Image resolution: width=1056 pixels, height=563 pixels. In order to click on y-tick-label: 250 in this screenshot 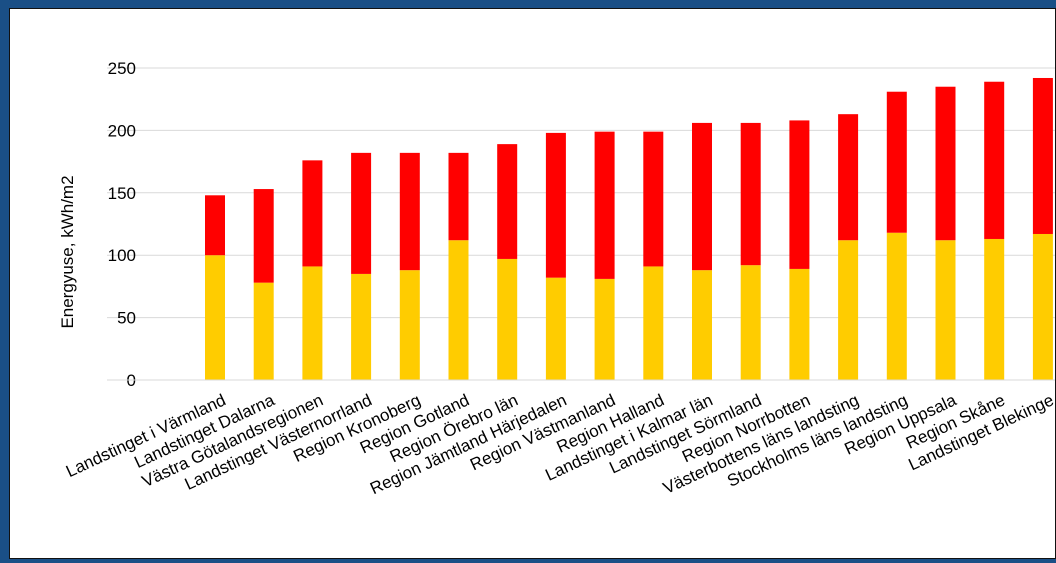, I will do `click(122, 68)`.